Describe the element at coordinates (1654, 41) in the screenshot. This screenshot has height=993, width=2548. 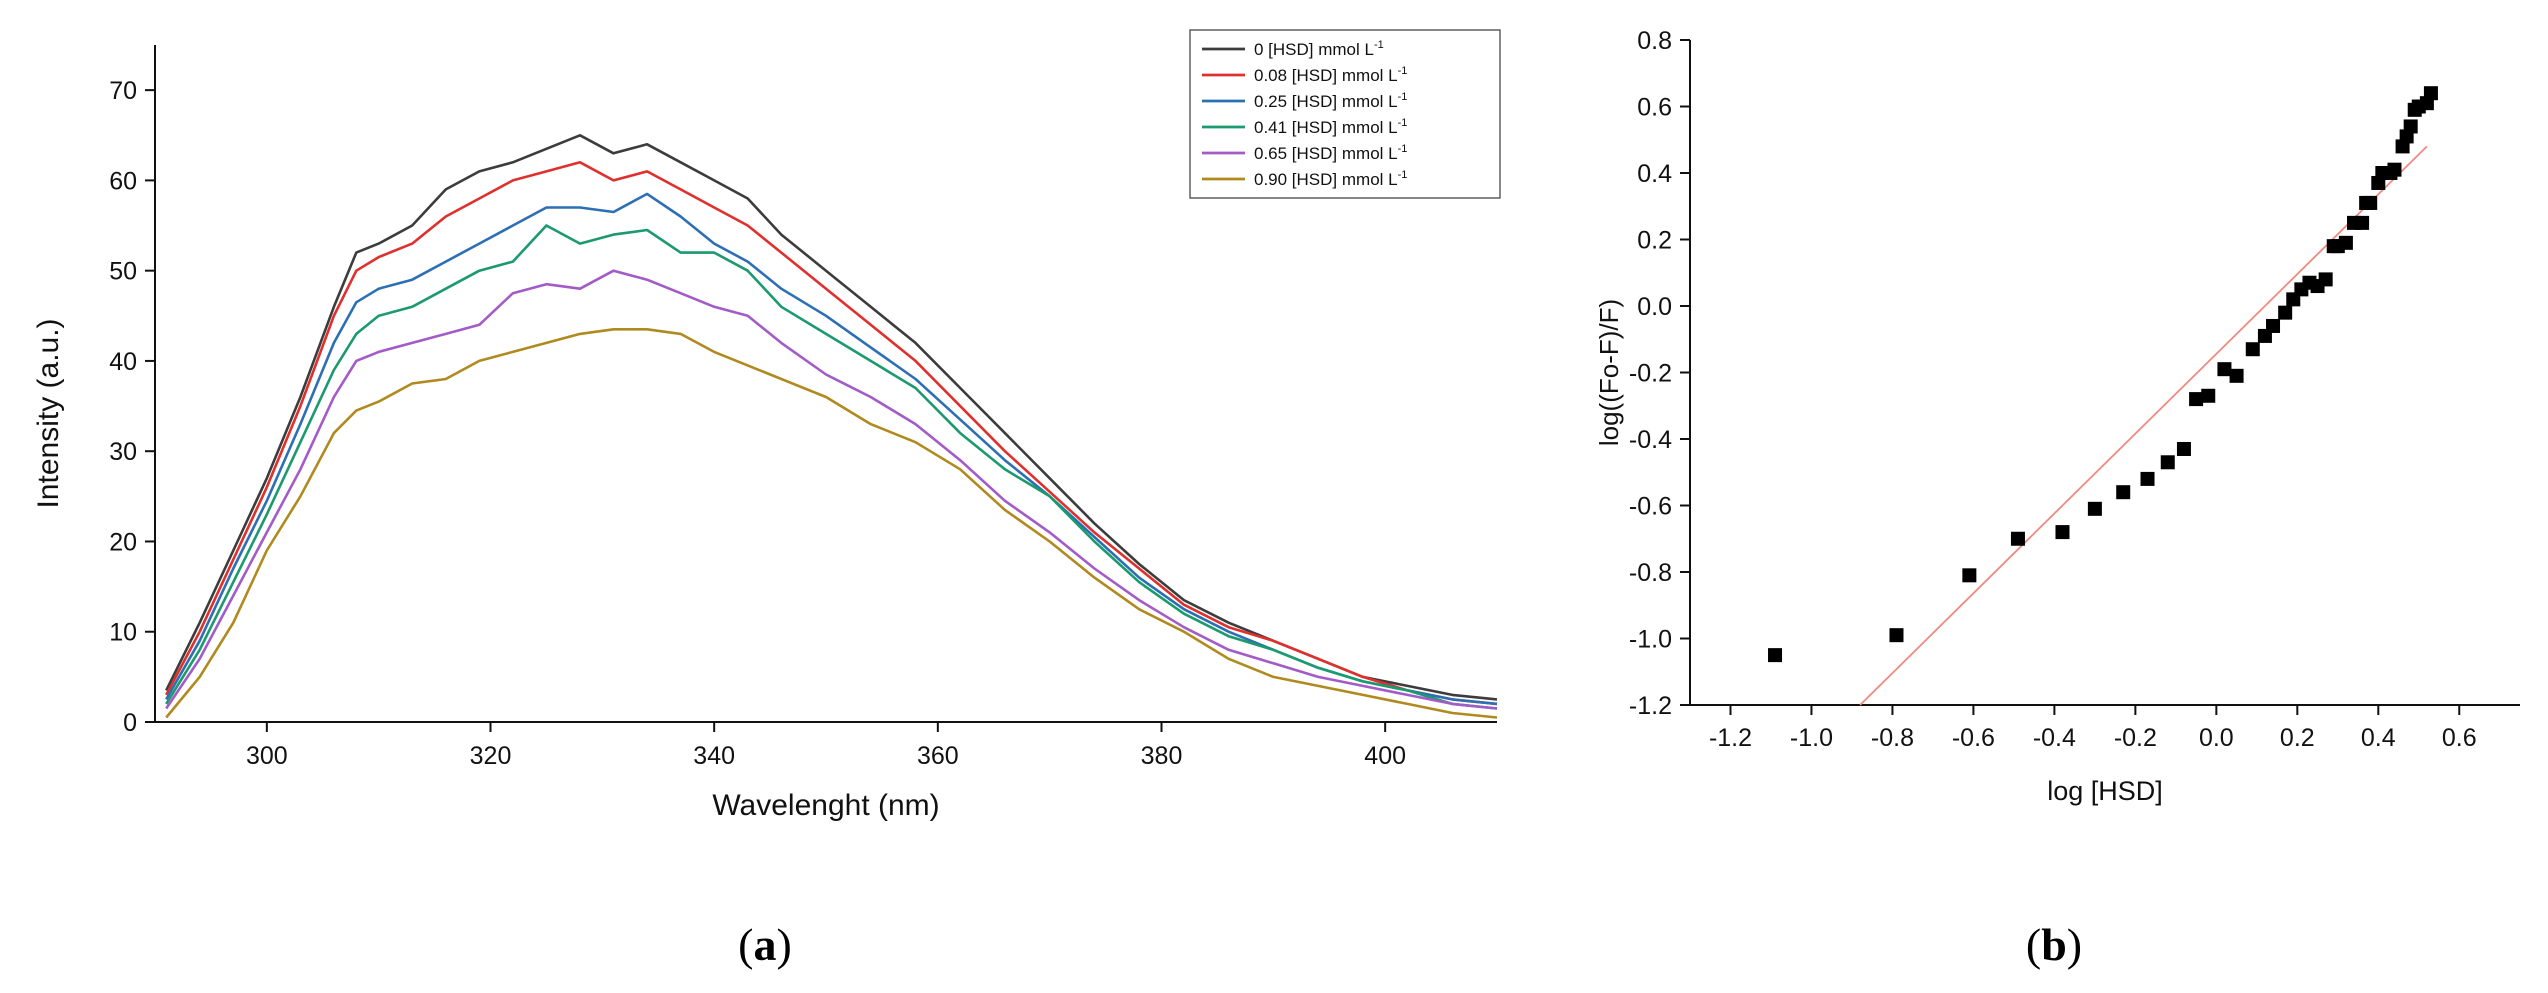
I see `chart-b-y-tick-label: 0.8` at that location.